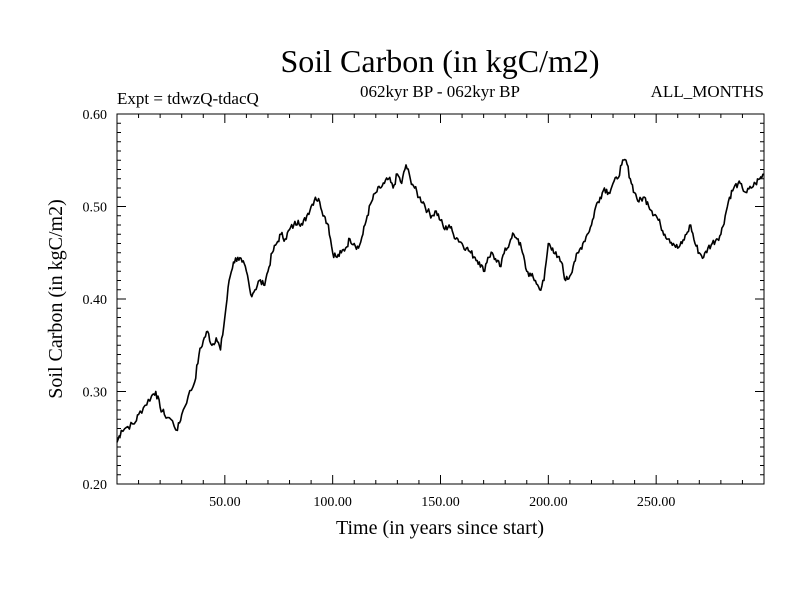  What do you see at coordinates (332, 502) in the screenshot?
I see `x-tick-label: 100.00` at bounding box center [332, 502].